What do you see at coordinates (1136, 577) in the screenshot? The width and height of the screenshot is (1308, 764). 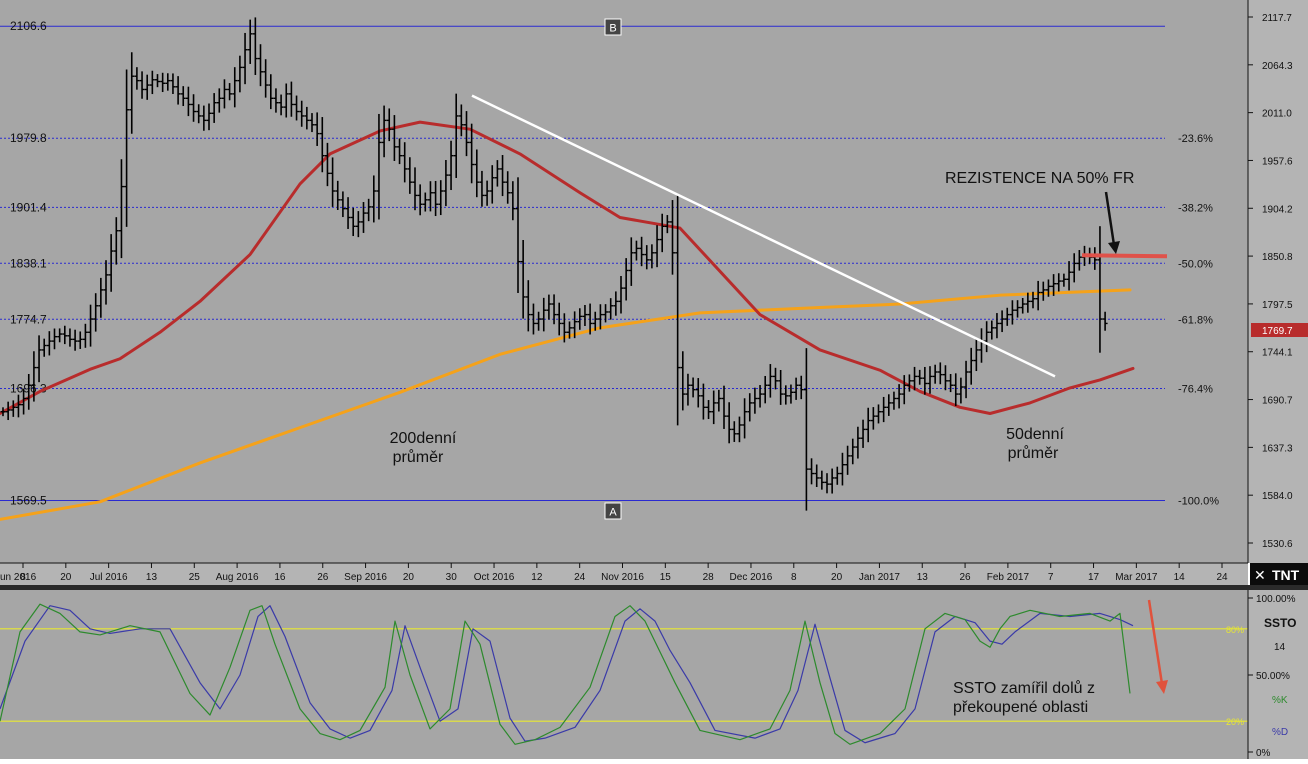 I see `date-axis-label: Mar 2017` at bounding box center [1136, 577].